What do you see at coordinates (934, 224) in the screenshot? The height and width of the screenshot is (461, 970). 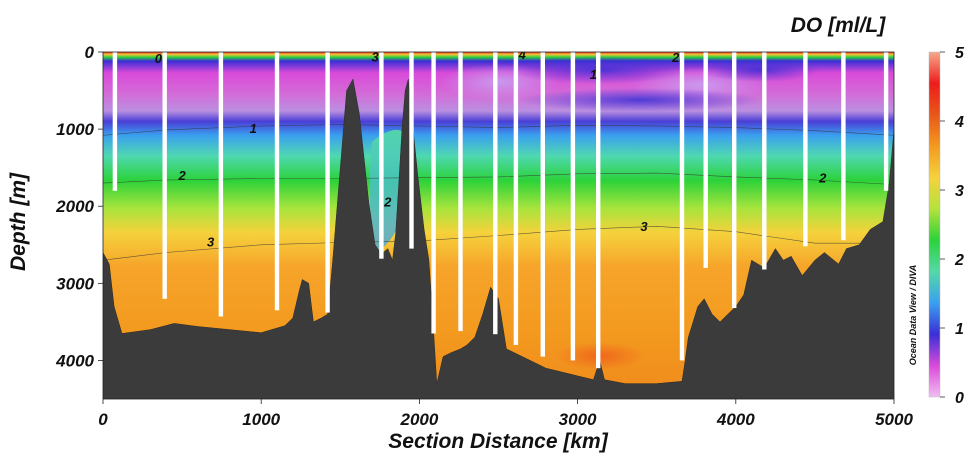 I see `colorbar` at bounding box center [934, 224].